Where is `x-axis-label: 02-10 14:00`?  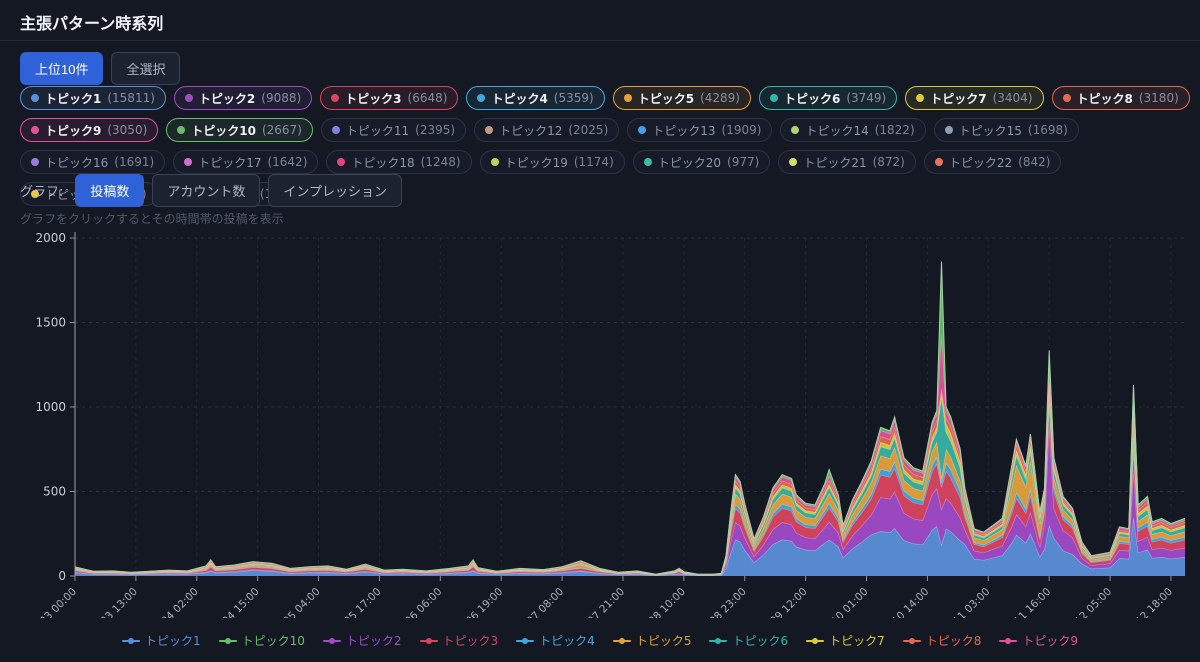 x-axis-label: 02-10 14:00 is located at coordinates (905, 602).